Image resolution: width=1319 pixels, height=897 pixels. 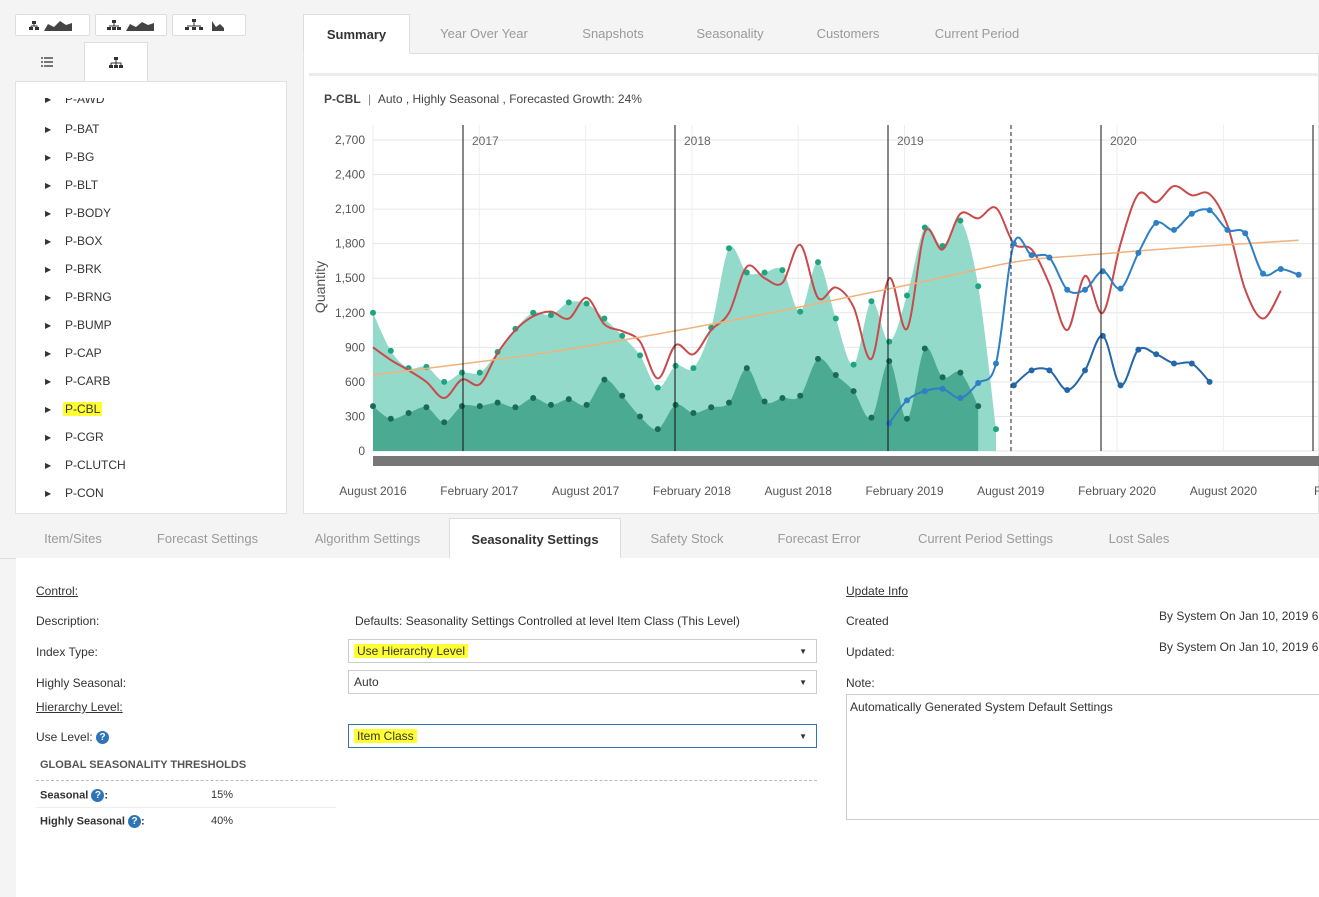 I want to click on tab-algorithm-settings: Algorithm Settings, so click(x=367, y=538).